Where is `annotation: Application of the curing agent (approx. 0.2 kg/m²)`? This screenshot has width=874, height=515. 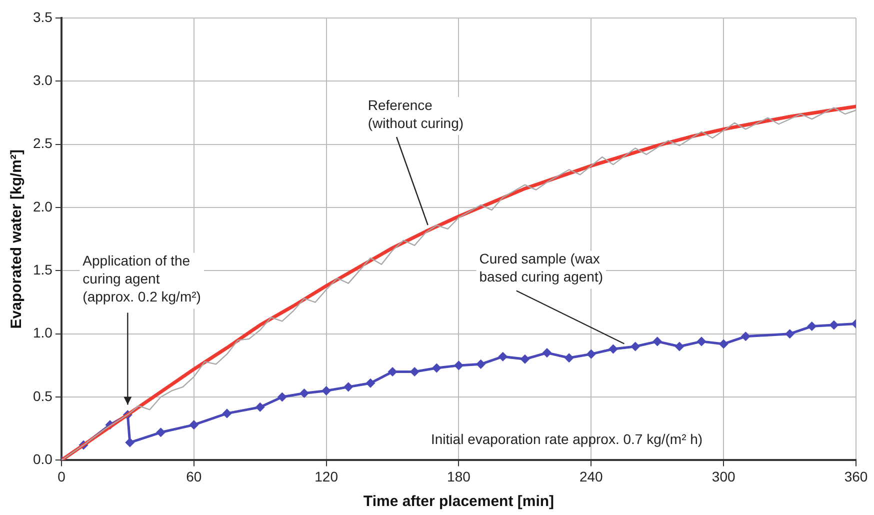
annotation: Application of the curing agent (approx. 0.2 kg/m²) is located at coordinates (141, 278).